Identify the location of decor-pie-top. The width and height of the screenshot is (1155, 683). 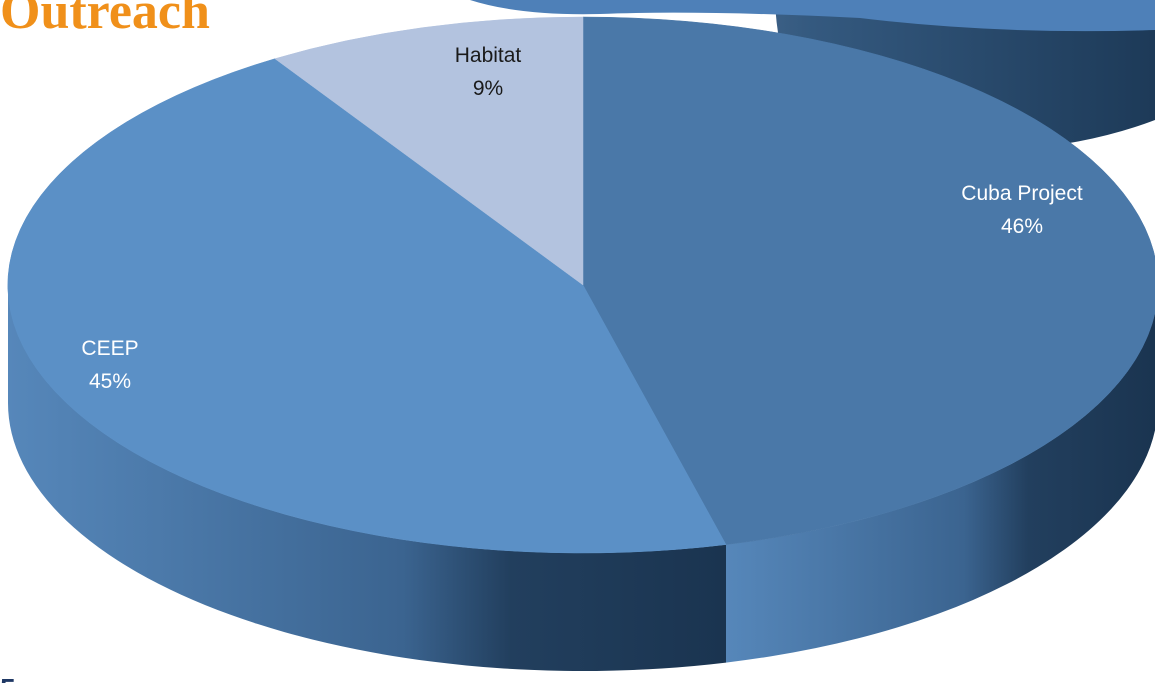
(812, 16).